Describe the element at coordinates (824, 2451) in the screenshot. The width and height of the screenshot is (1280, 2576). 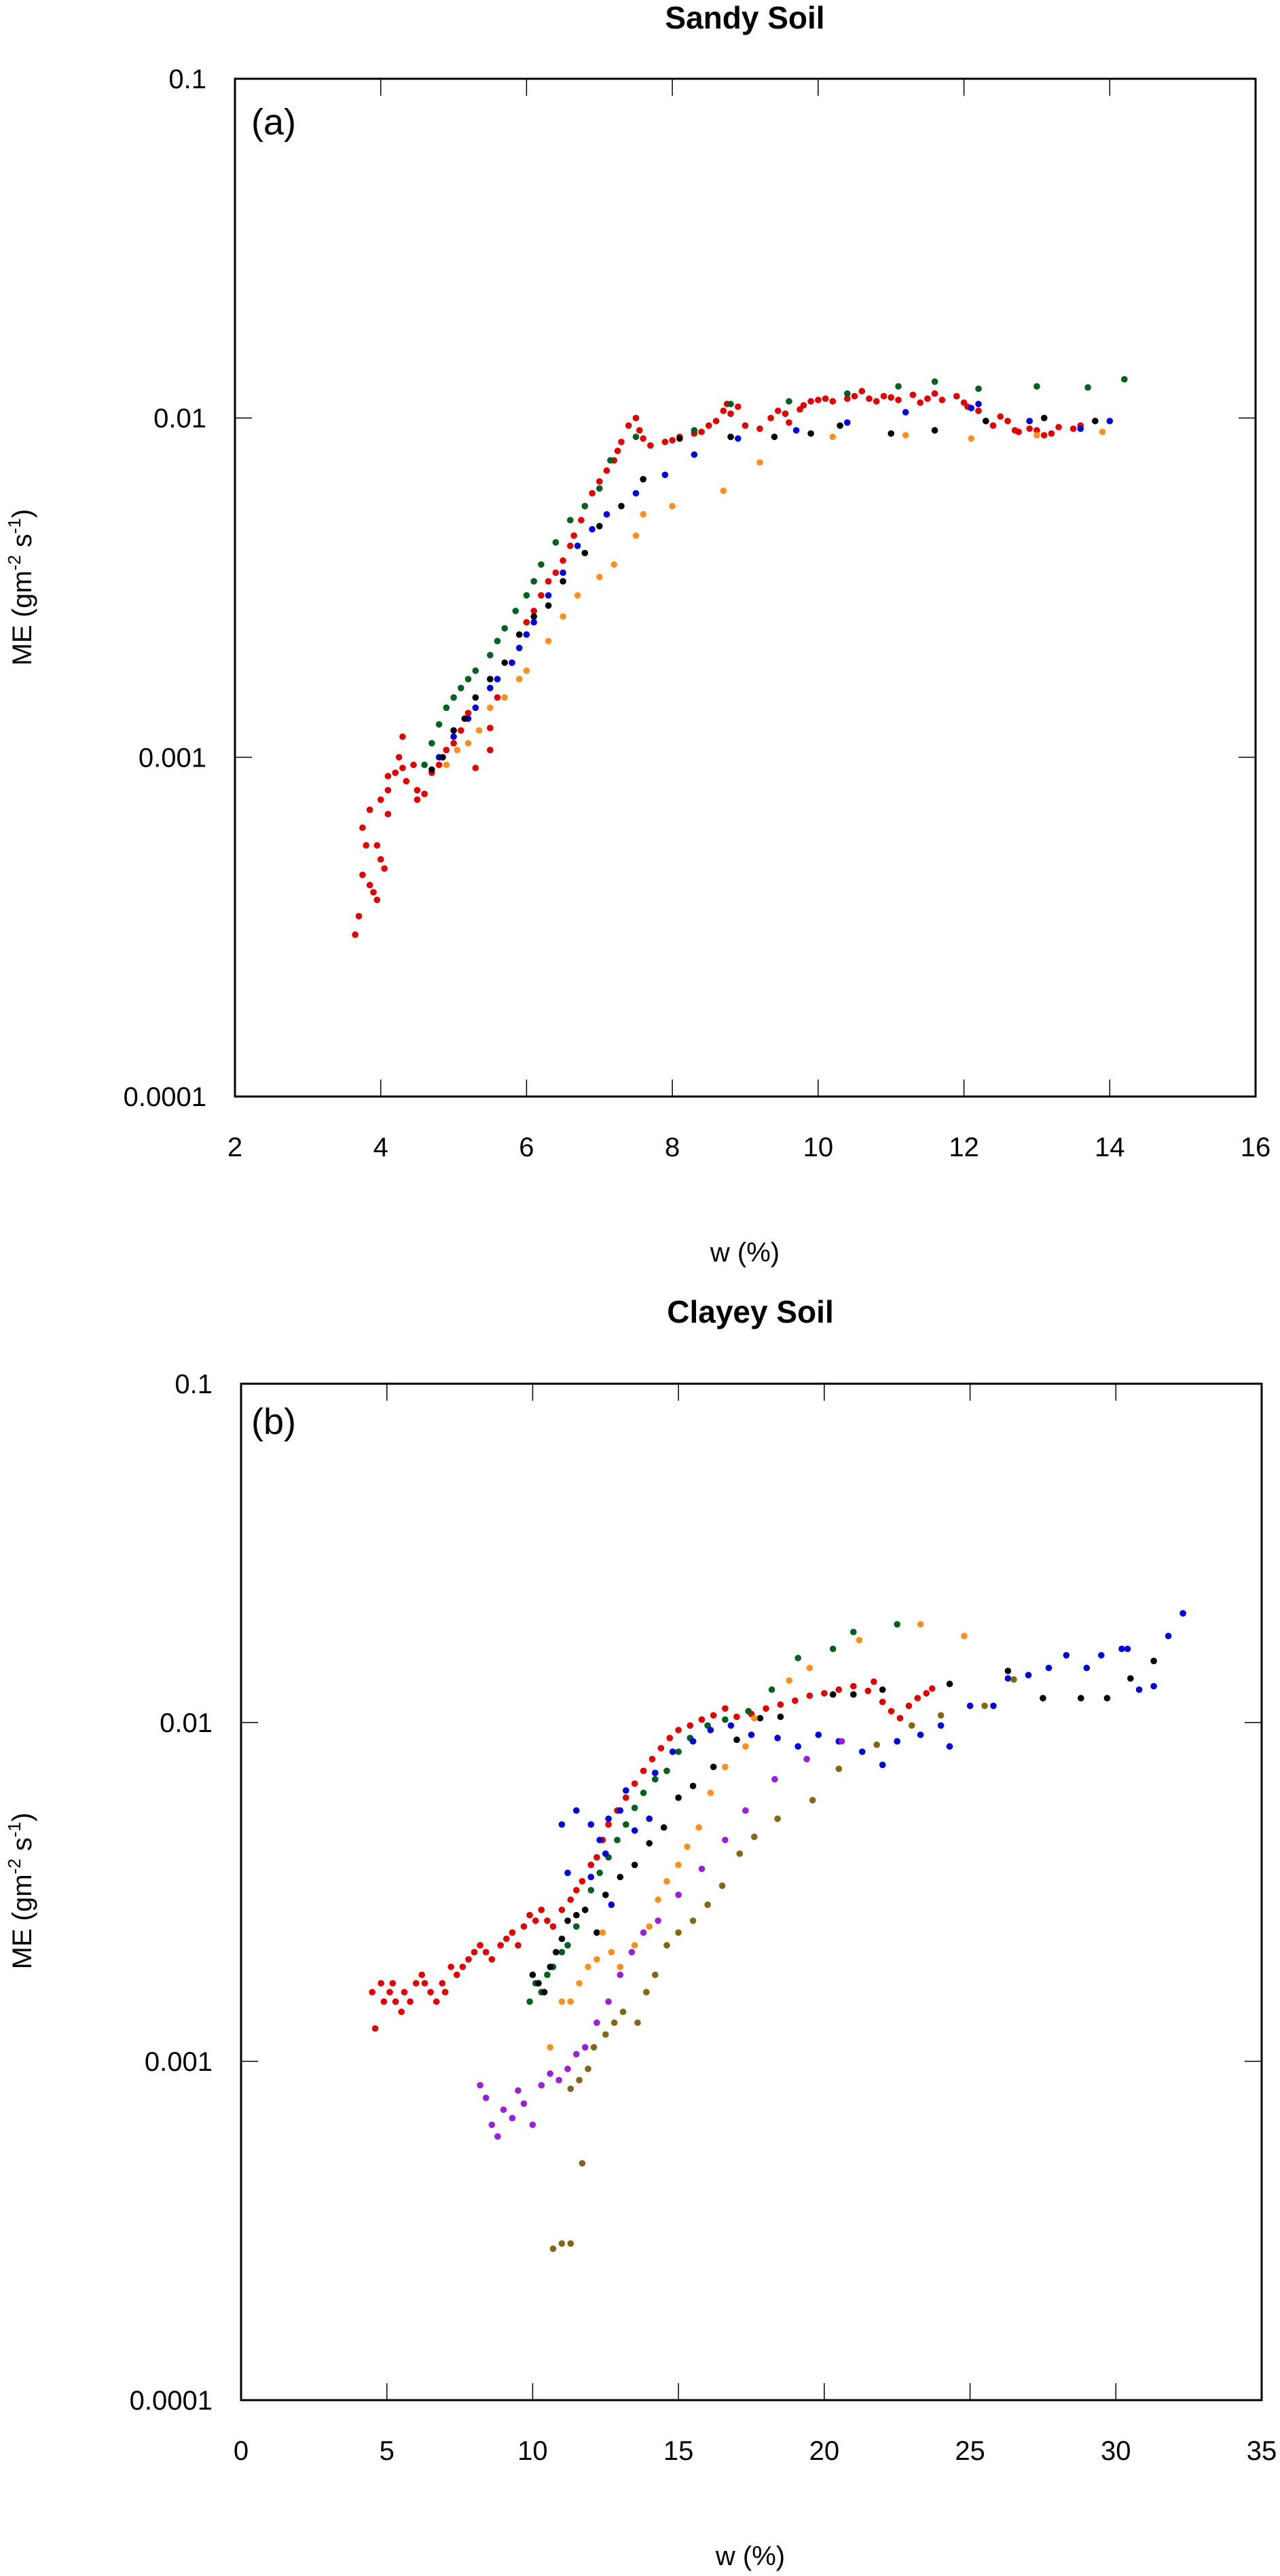
I see `chart-b-xtick-label: 20` at that location.